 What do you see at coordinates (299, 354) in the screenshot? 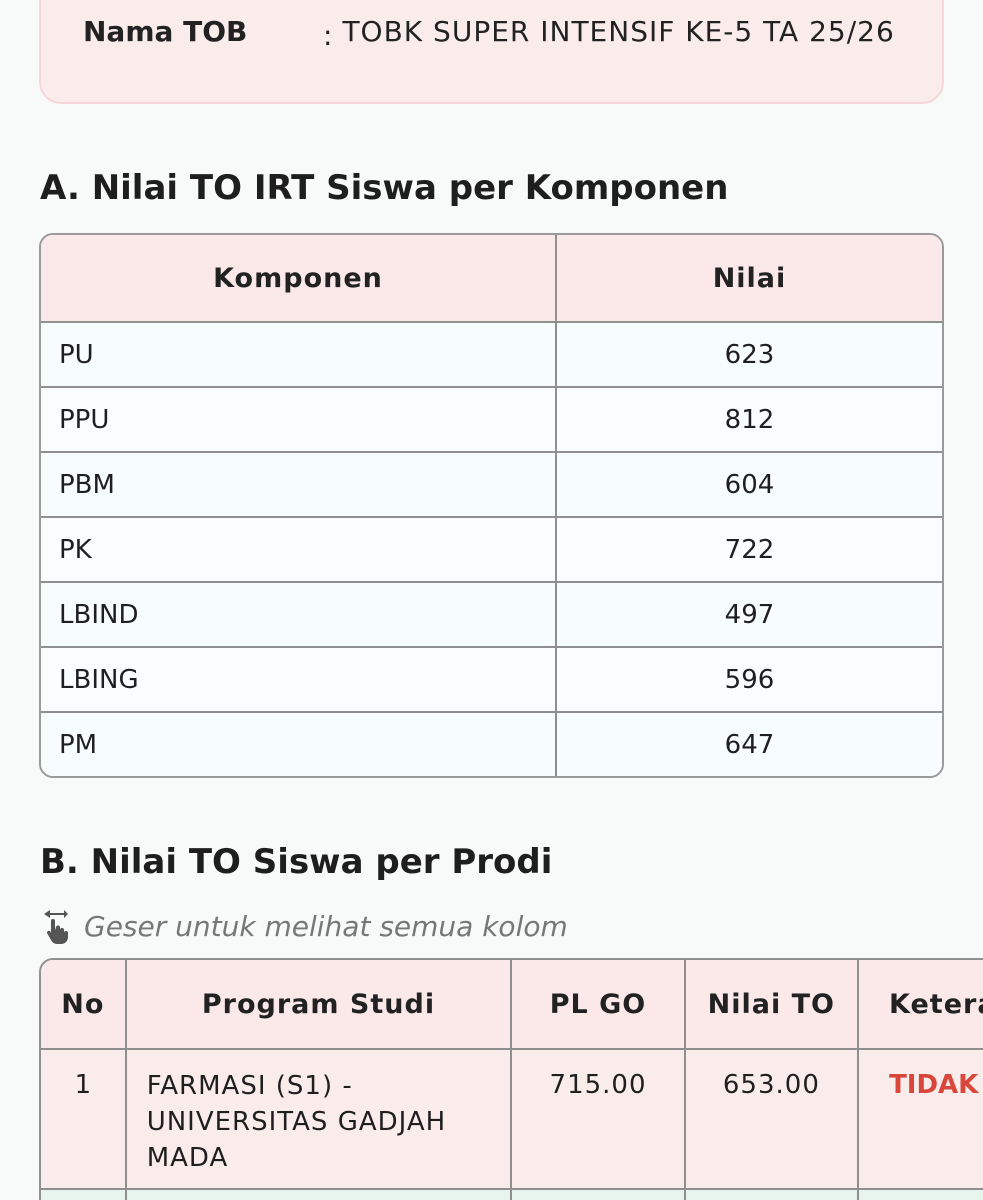
I see `component-cell: PU` at bounding box center [299, 354].